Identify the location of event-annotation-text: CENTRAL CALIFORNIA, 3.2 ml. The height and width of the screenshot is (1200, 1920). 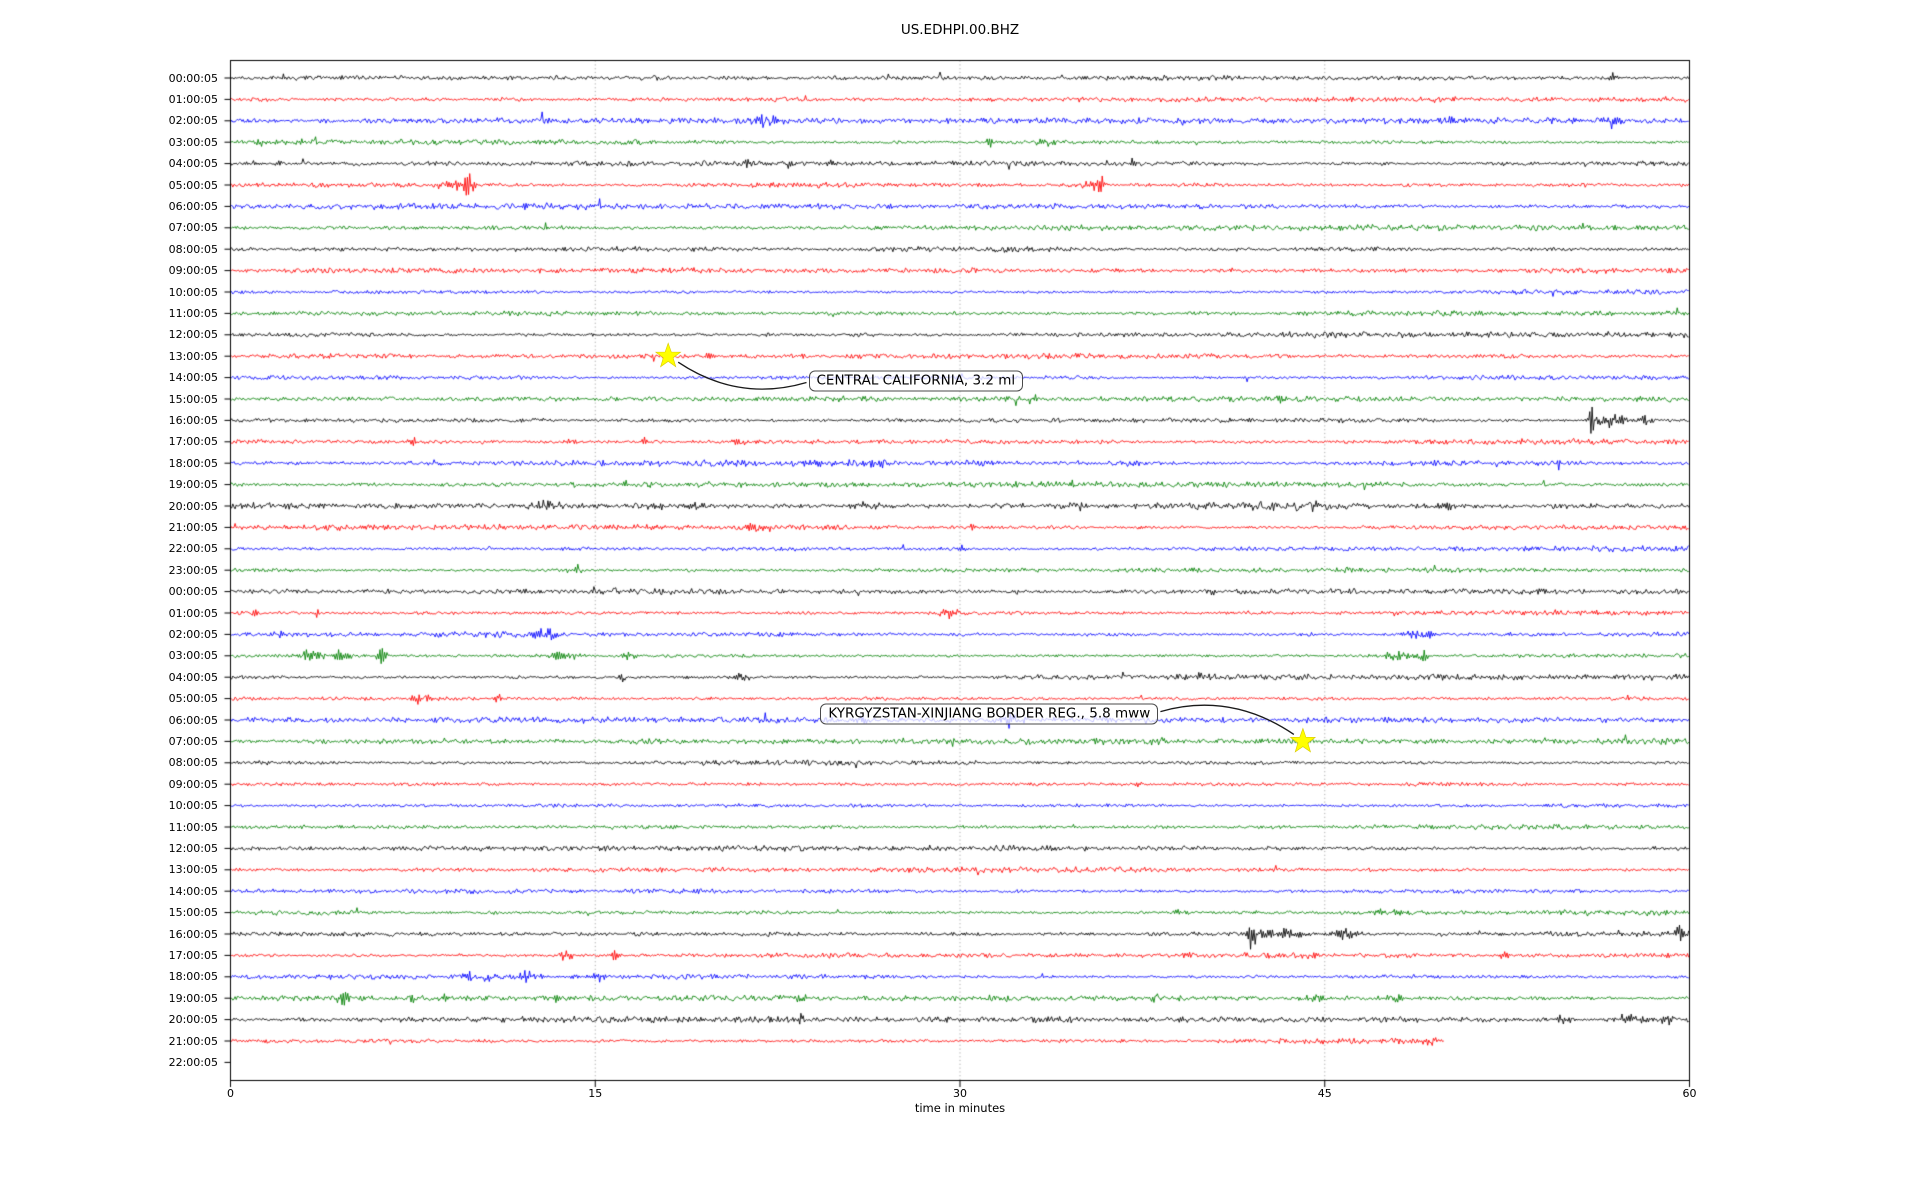
(916, 380).